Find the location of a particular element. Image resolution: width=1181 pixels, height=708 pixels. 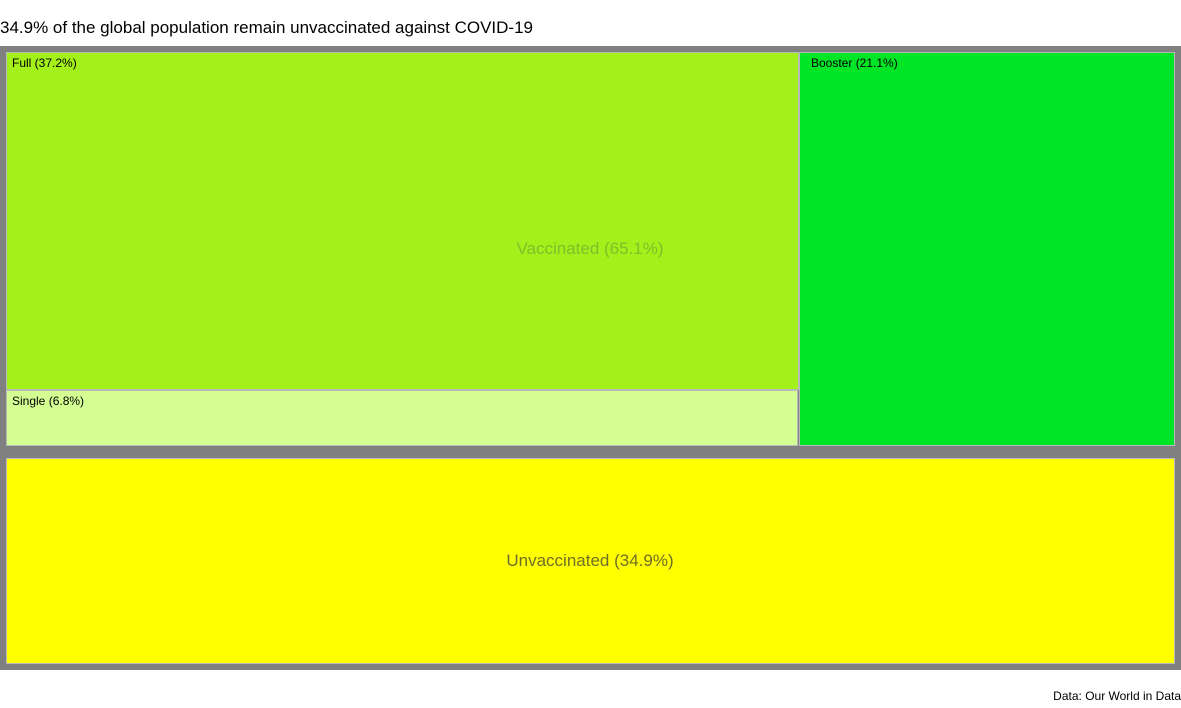

tile-single-label: Single (6.8%) is located at coordinates (48, 401).